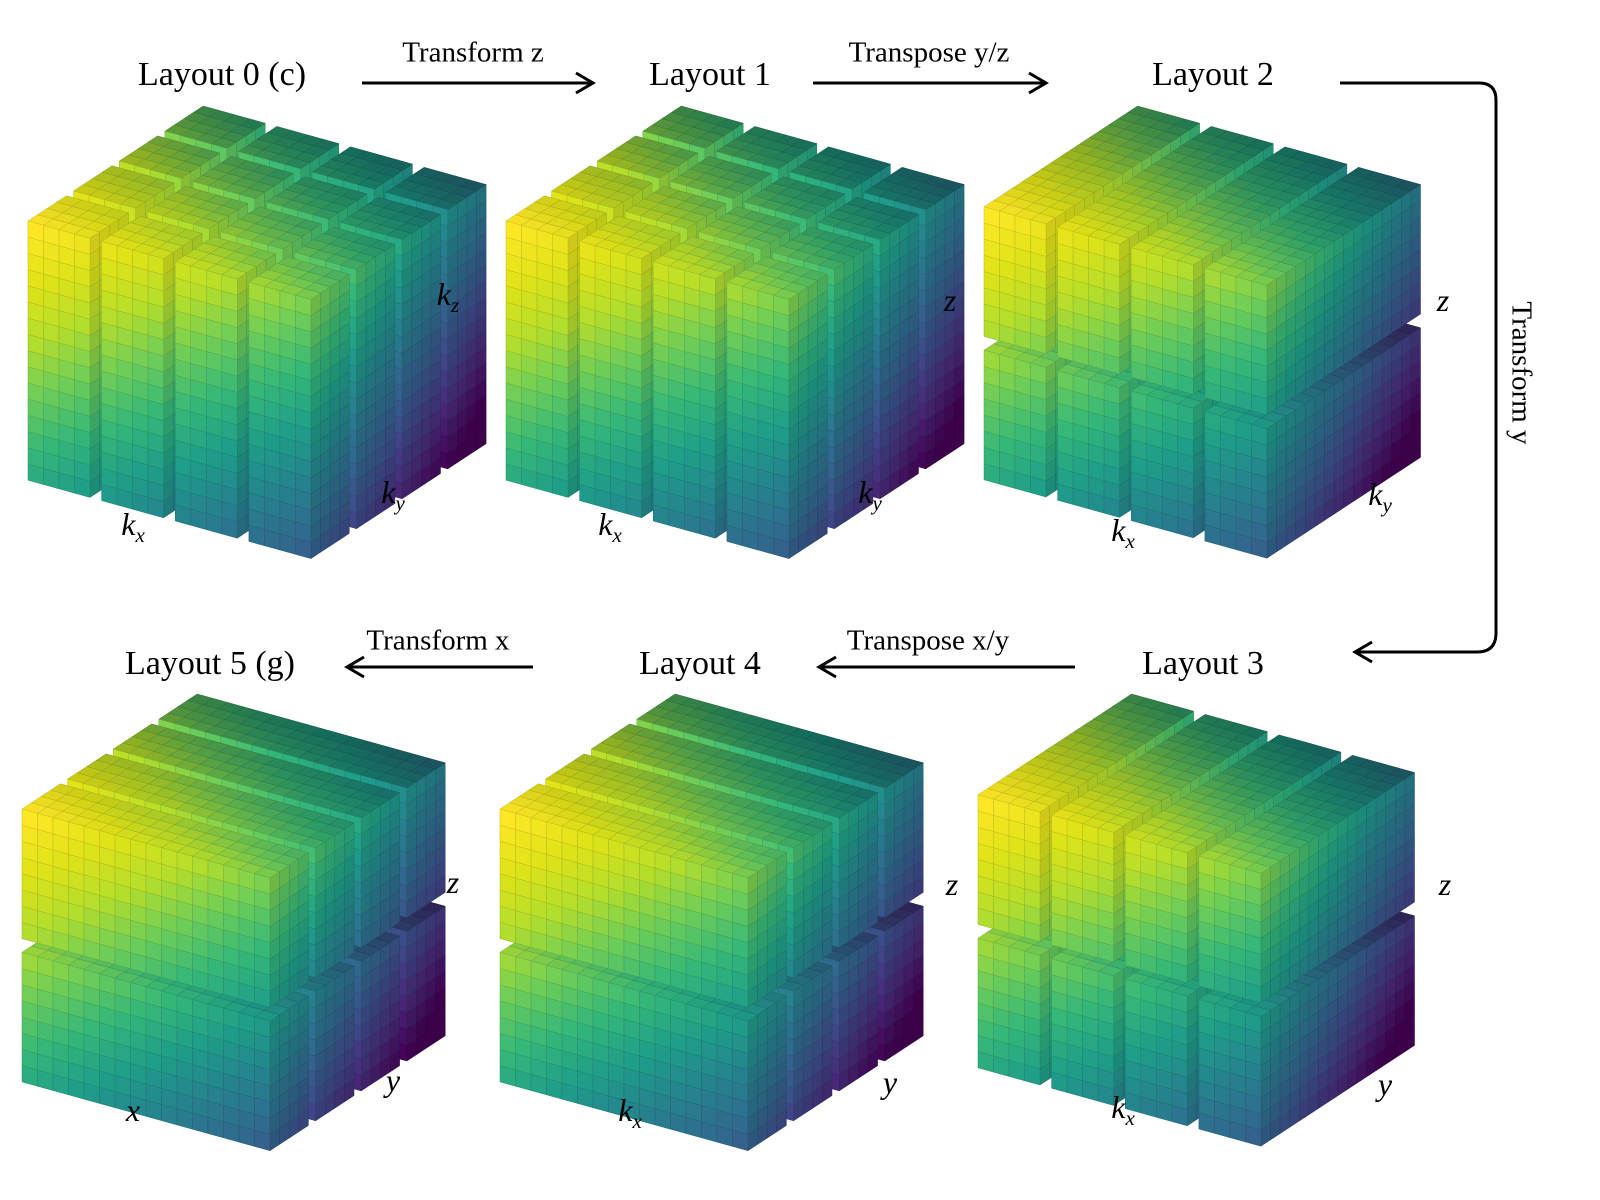 This screenshot has height=1200, width=1600. Describe the element at coordinates (222, 74) in the screenshot. I see `title-layout-0: Layout 0 (c)` at that location.